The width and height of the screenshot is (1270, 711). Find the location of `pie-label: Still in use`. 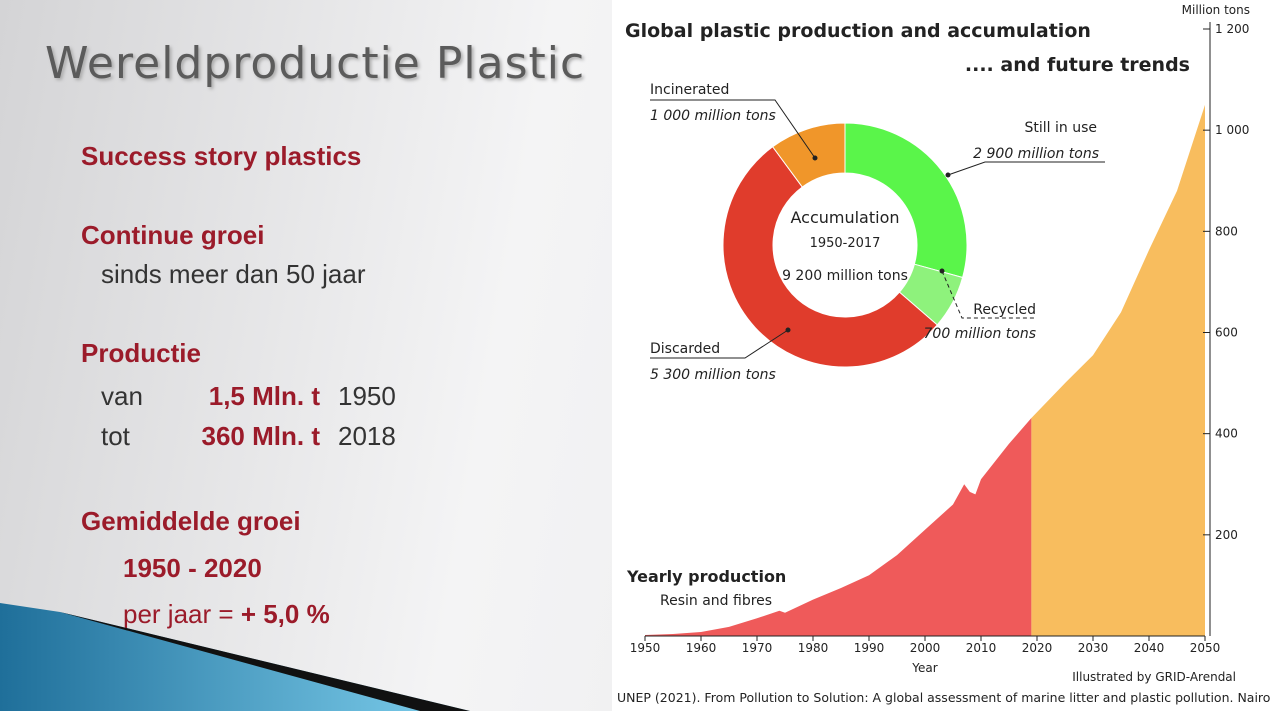

pie-label: Still in use is located at coordinates (1061, 128).